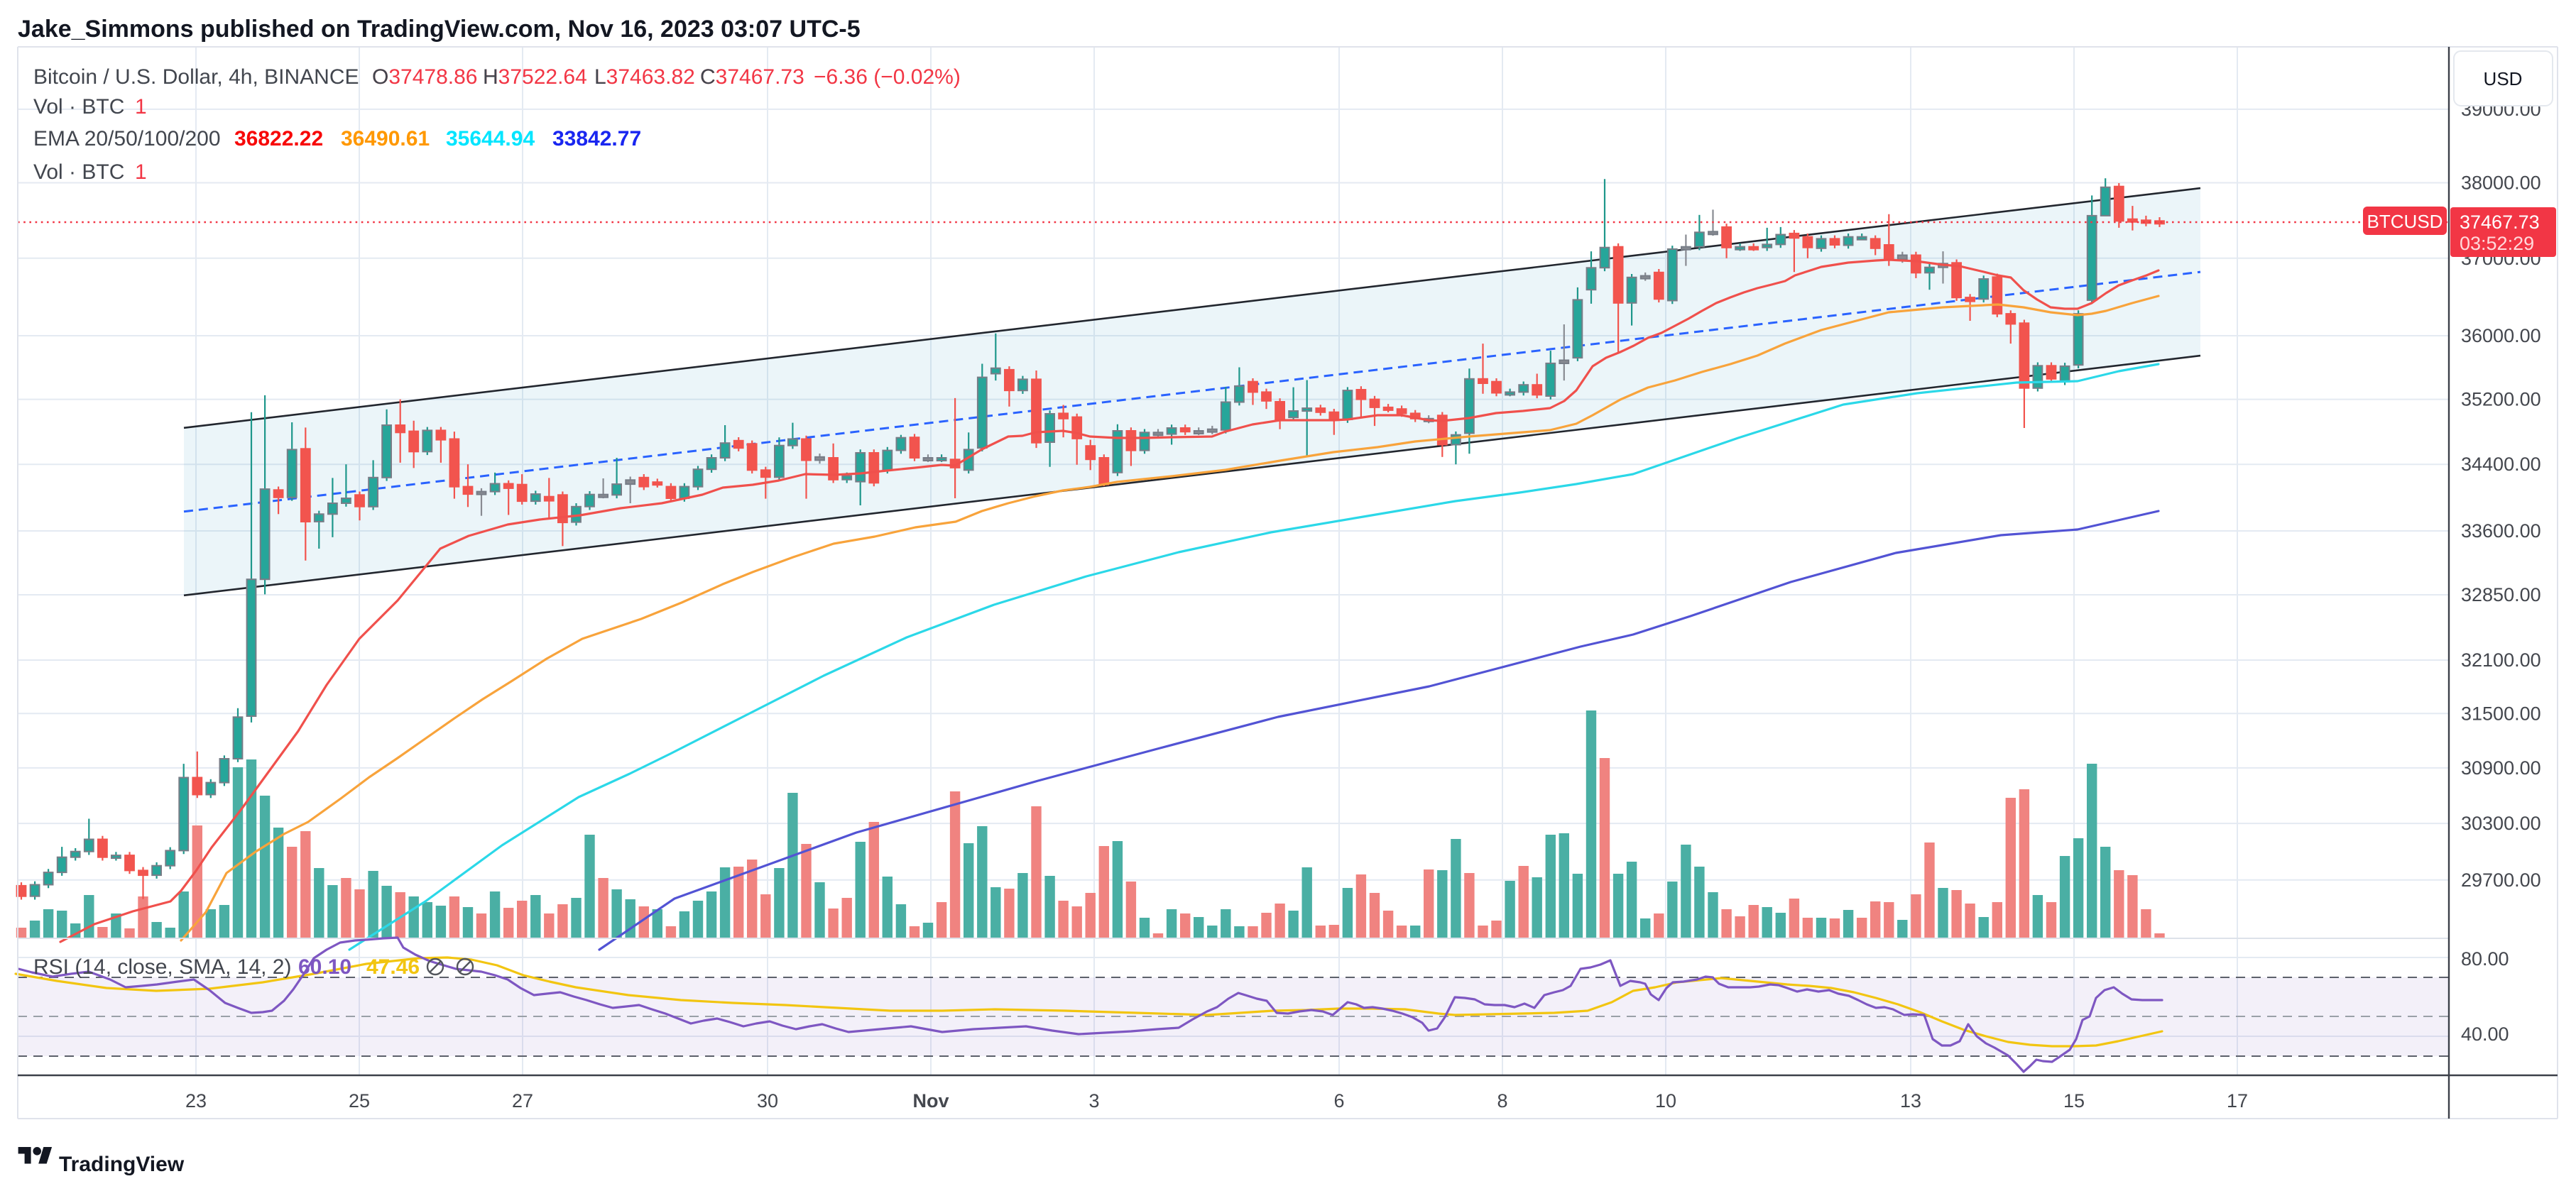 This screenshot has height=1191, width=2576. Describe the element at coordinates (1093, 1101) in the screenshot. I see `svg-text: 3` at that location.